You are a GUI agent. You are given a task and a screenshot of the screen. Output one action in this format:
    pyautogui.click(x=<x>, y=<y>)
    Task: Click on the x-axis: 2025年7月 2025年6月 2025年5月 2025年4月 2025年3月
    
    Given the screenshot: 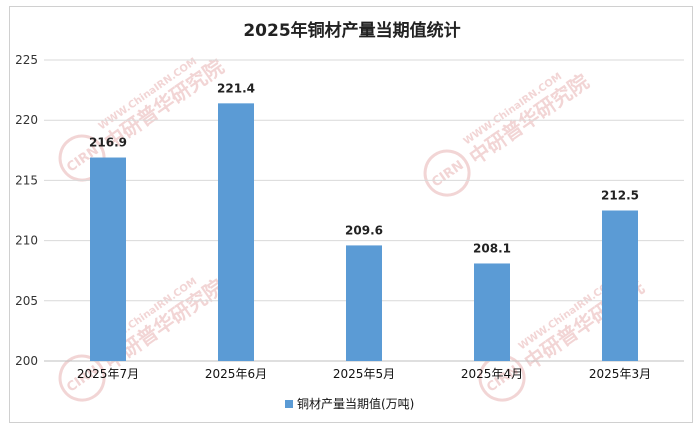 What is the action you would take?
    pyautogui.click(x=364, y=374)
    